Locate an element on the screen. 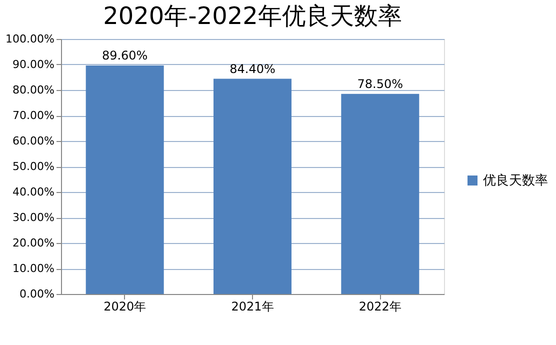 This screenshot has width=556, height=345. legend-label: 优良天数率 is located at coordinates (515, 180).